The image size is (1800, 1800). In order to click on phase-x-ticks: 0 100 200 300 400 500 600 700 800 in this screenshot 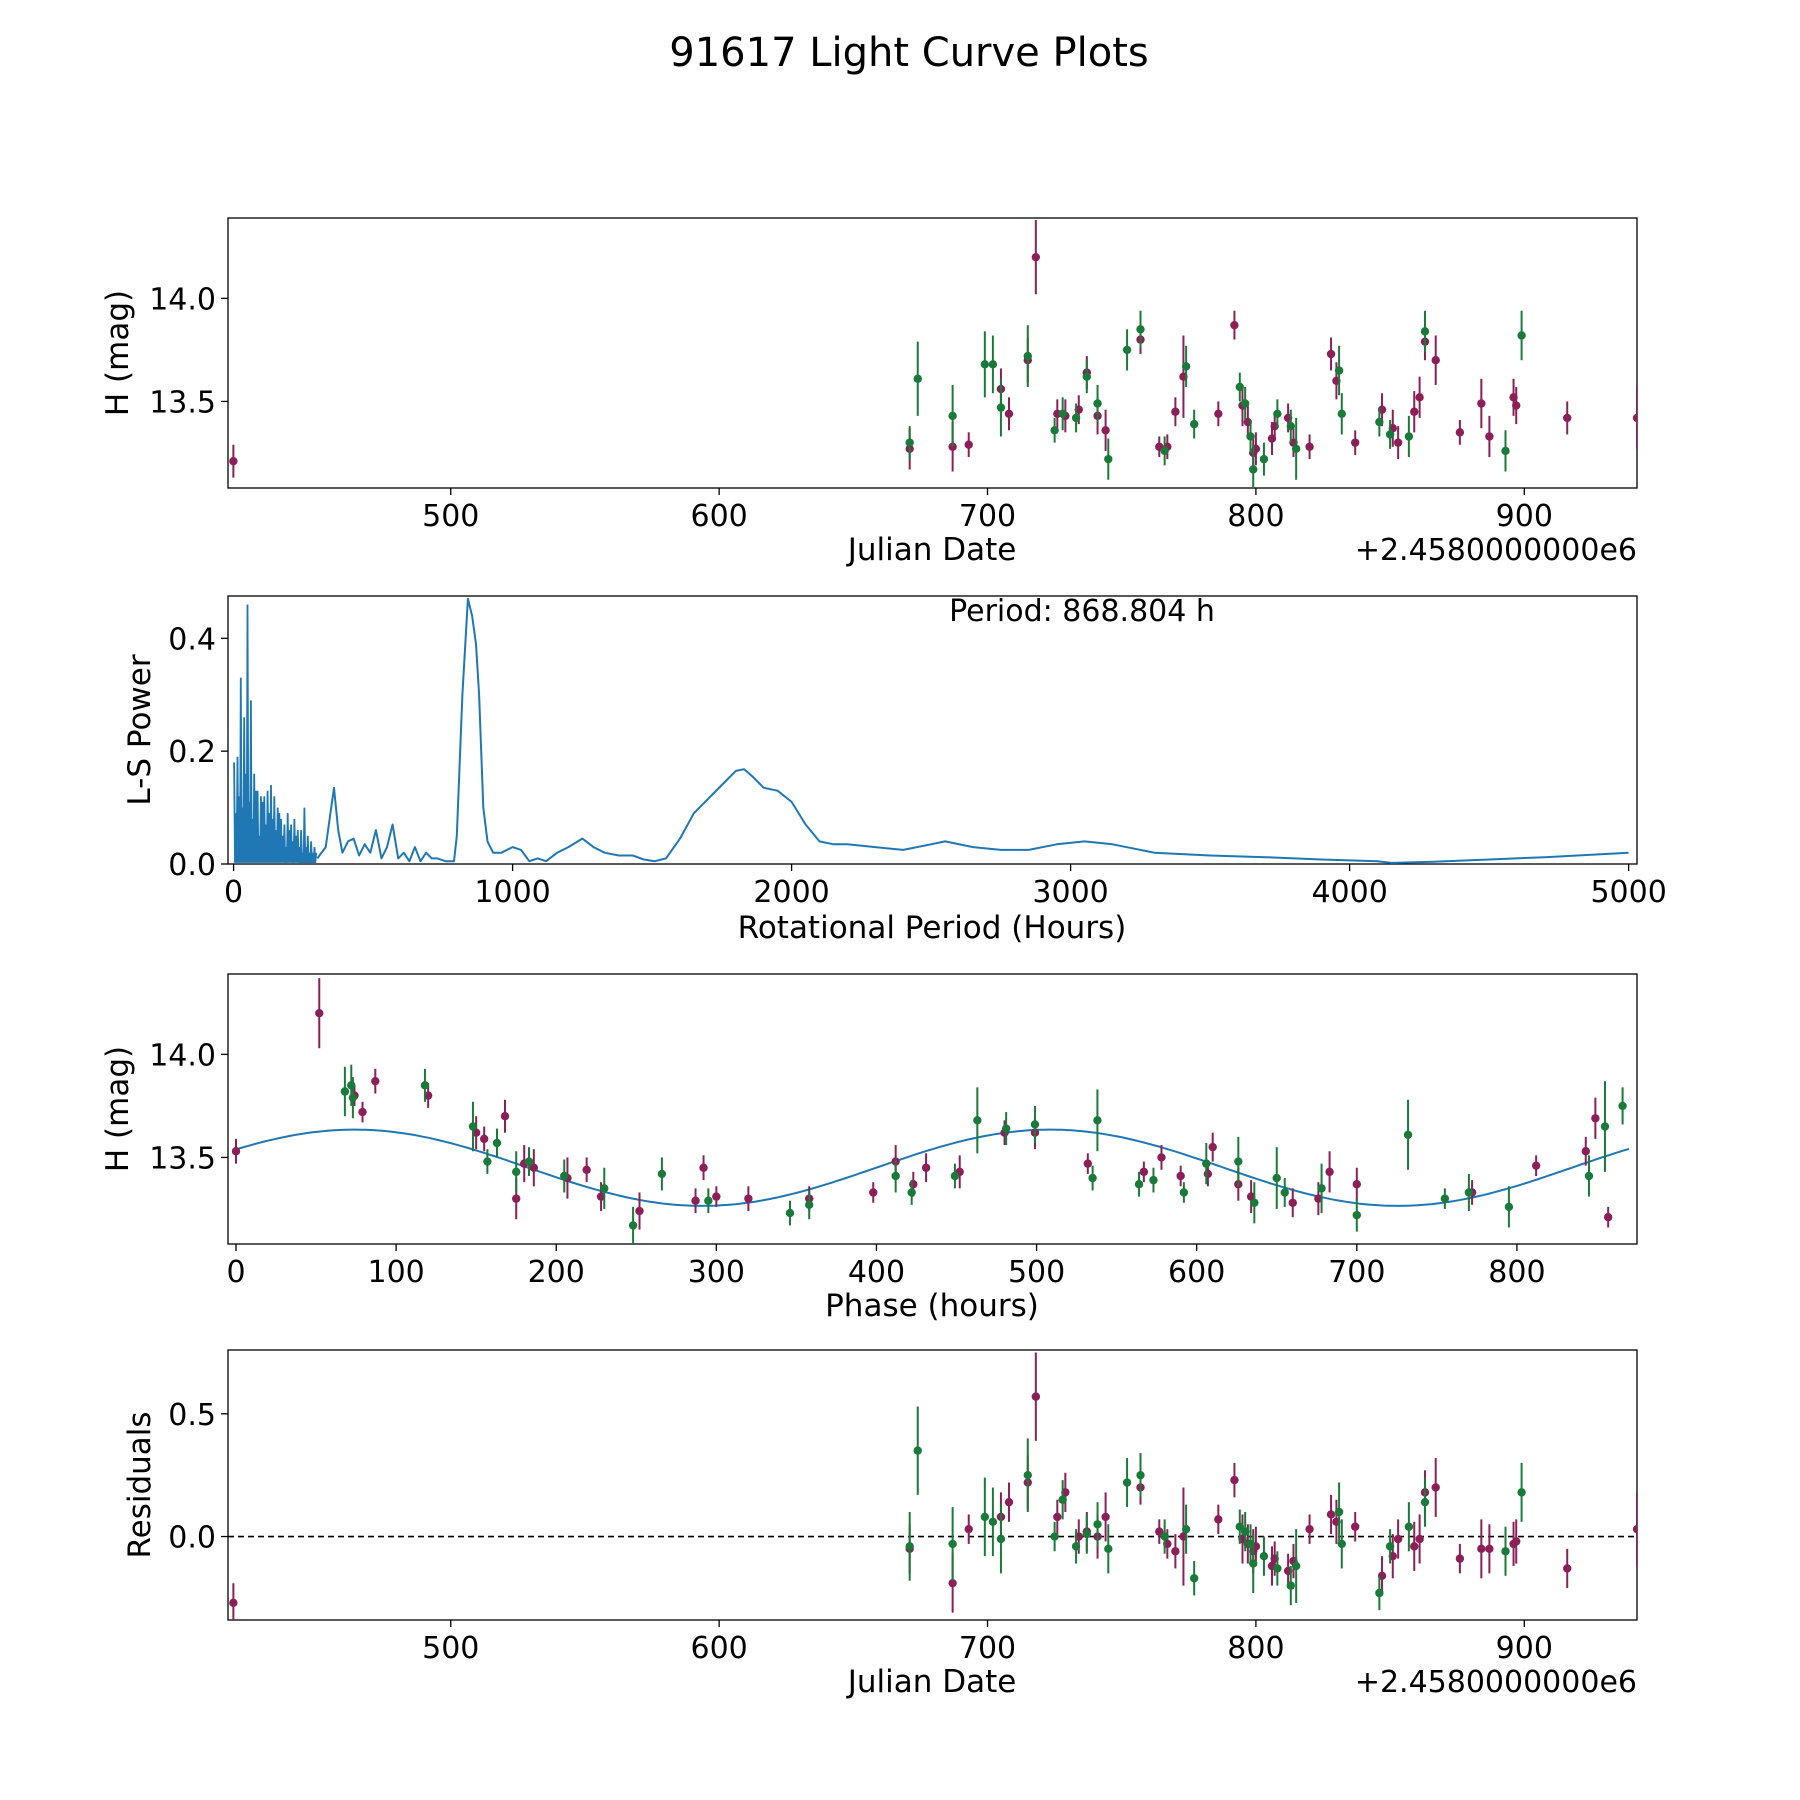, I will do `click(886, 1267)`.